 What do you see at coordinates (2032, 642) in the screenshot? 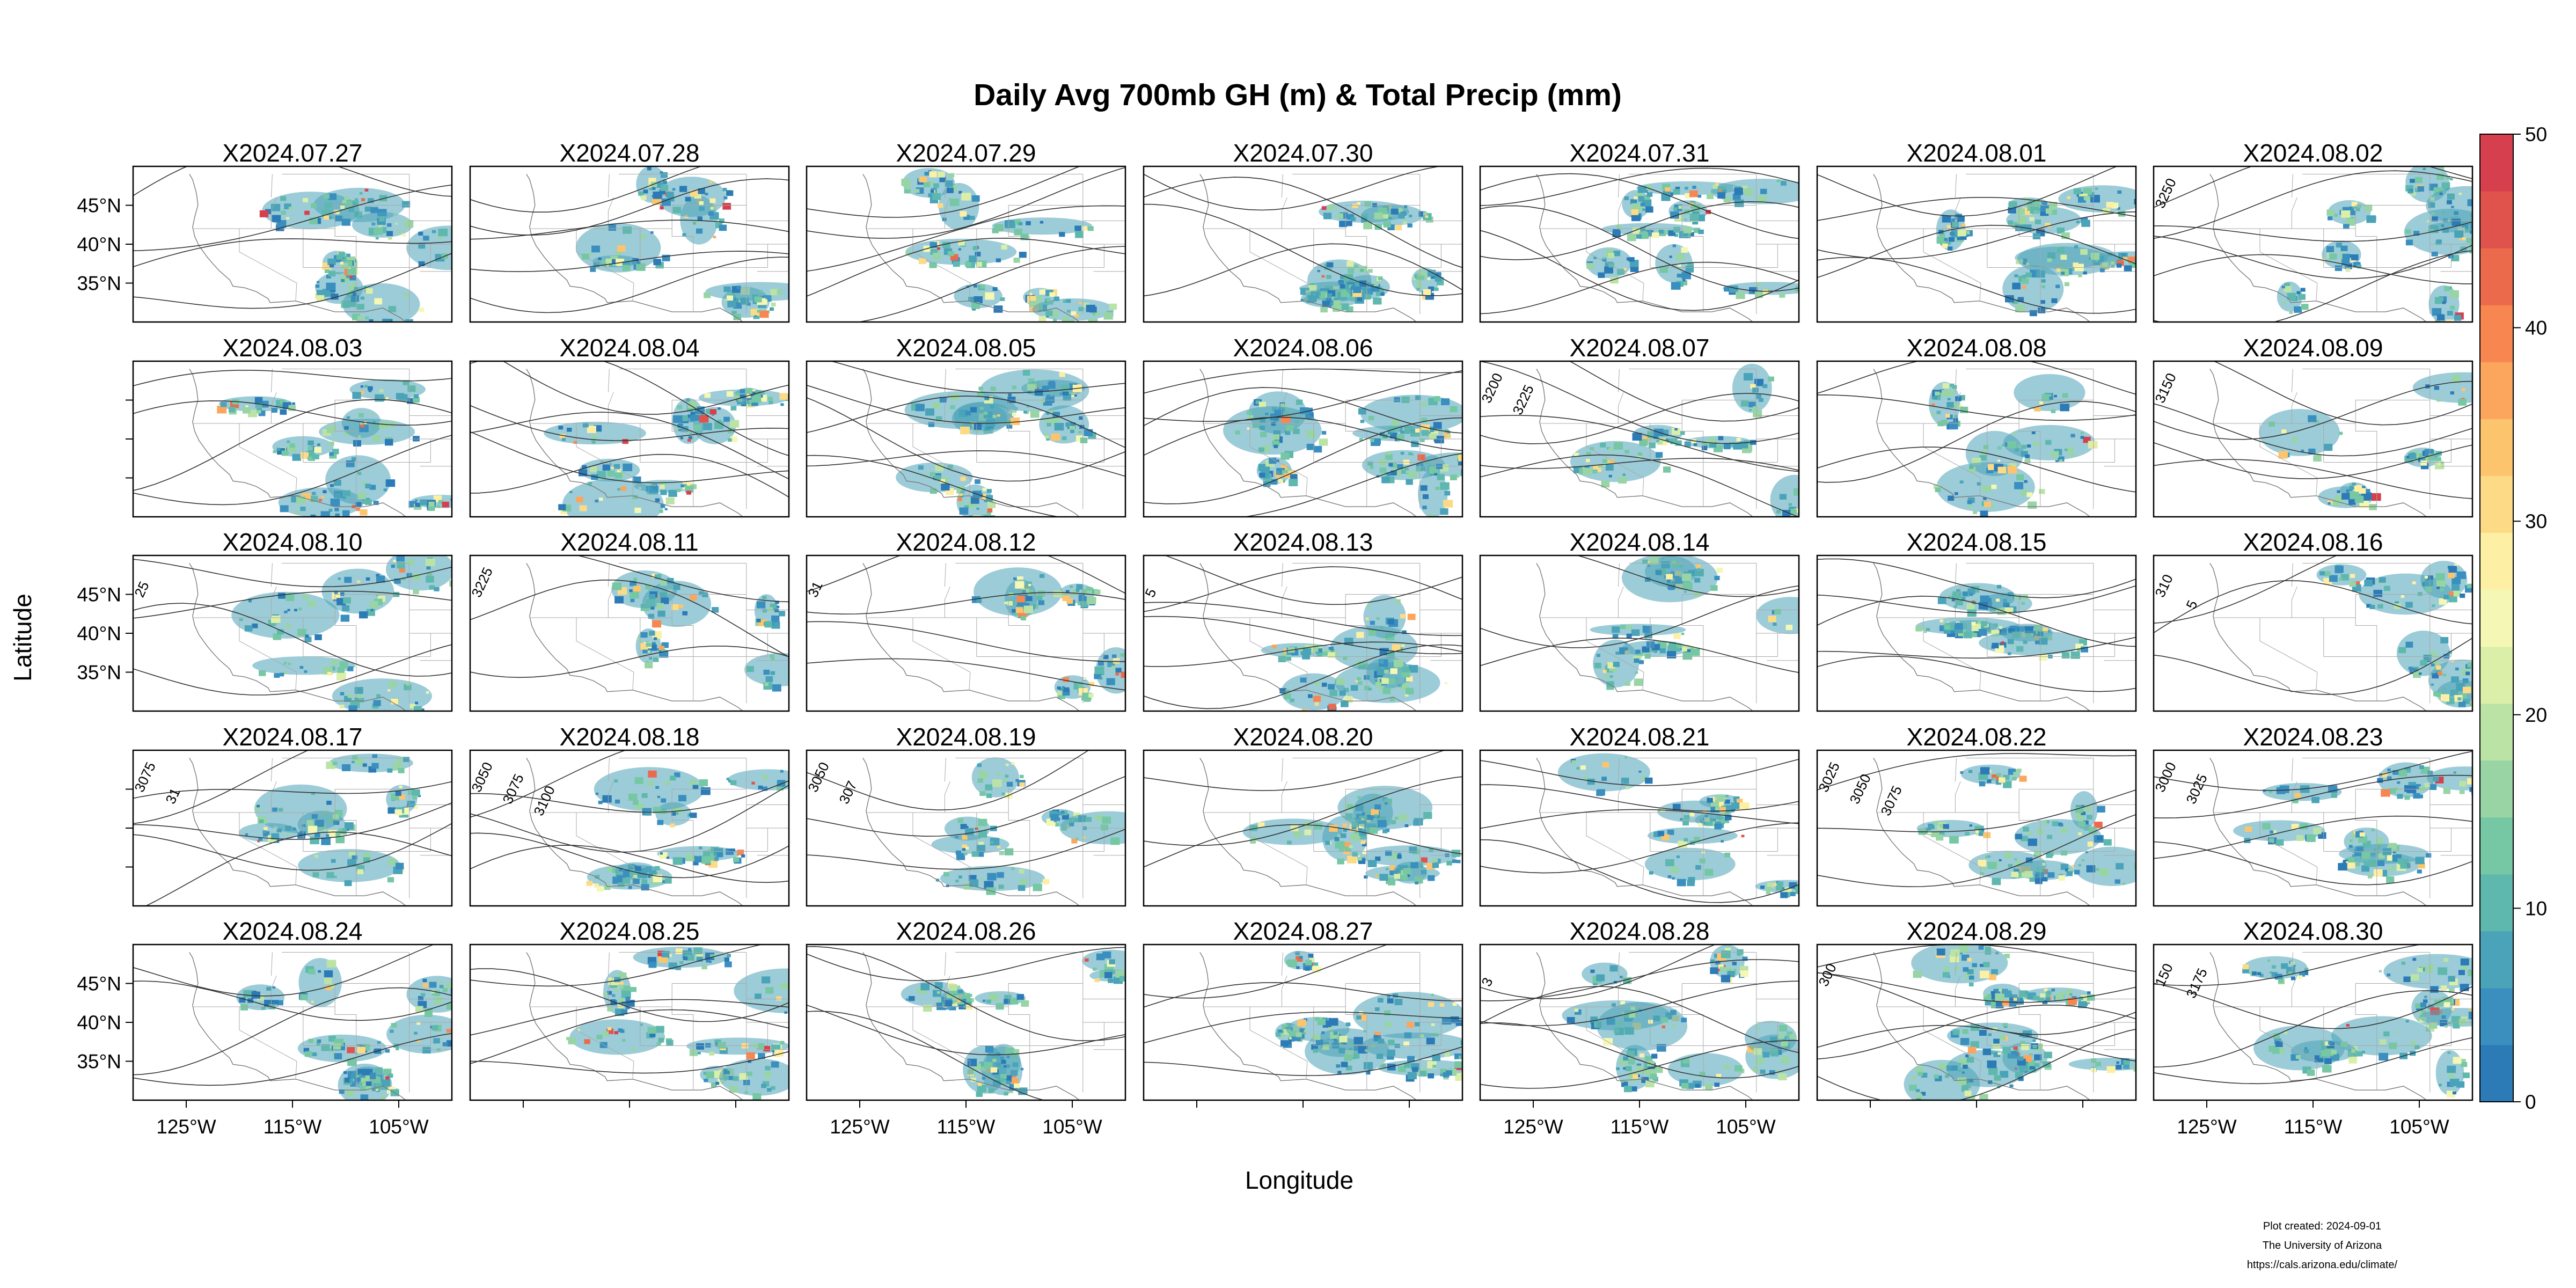
I see `precip-area` at bounding box center [2032, 642].